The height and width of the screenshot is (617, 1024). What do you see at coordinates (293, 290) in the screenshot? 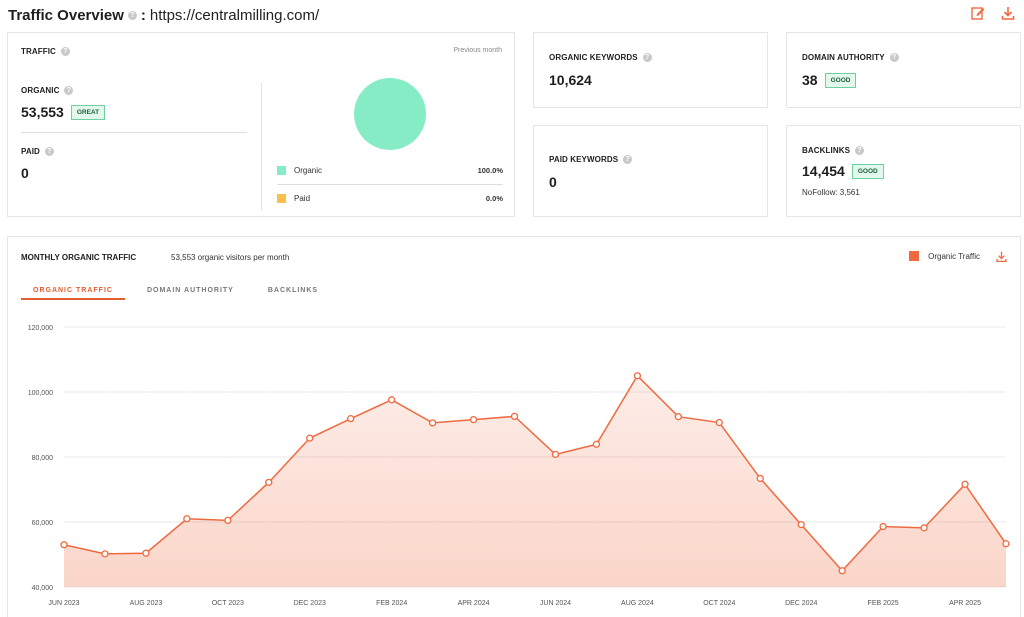
I see `tab-backlinks: BACKLINKS` at bounding box center [293, 290].